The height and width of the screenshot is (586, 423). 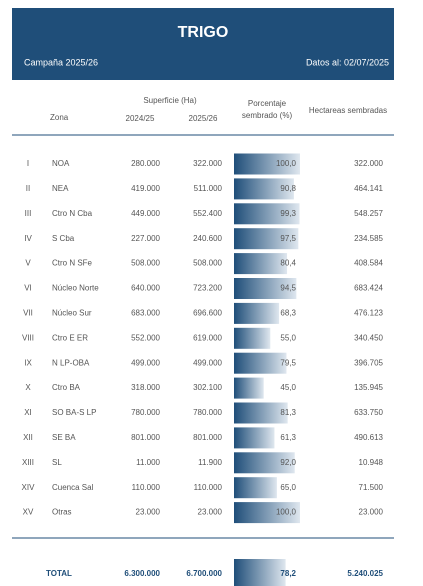 What do you see at coordinates (73, 487) in the screenshot?
I see `zone-cell: Cuenca Sal` at bounding box center [73, 487].